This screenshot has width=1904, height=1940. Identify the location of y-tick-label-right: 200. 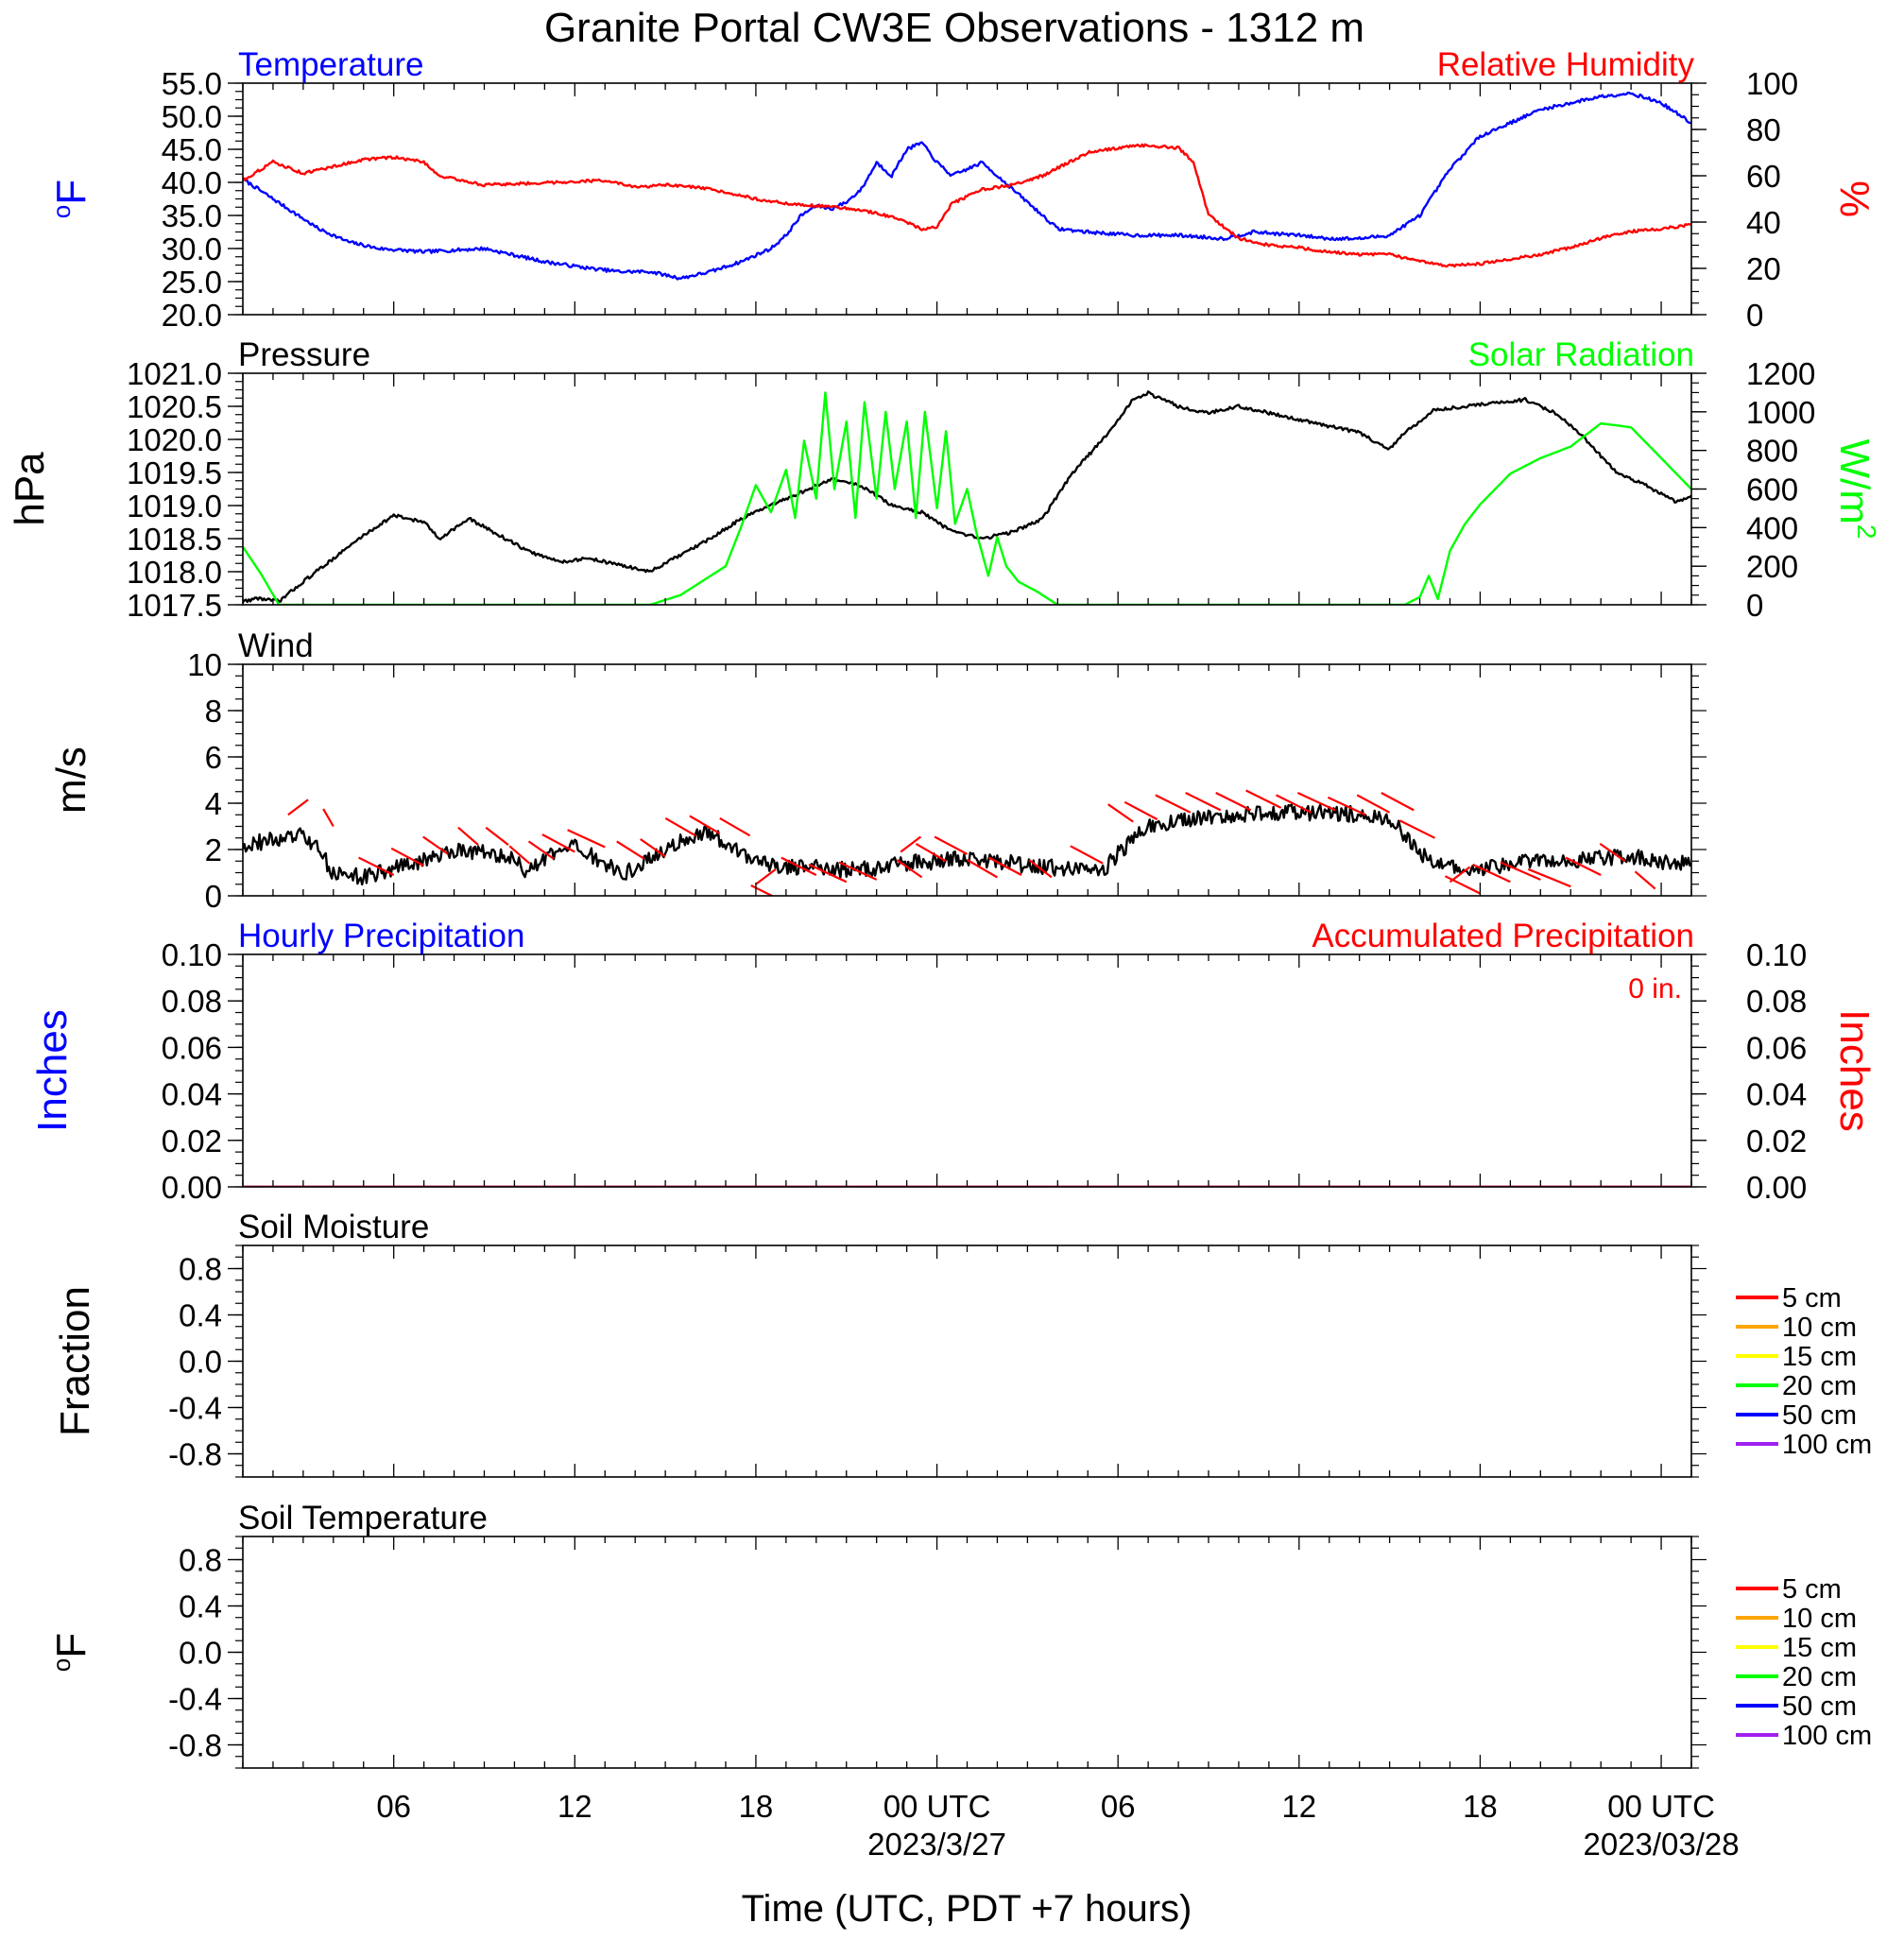
(1772, 566).